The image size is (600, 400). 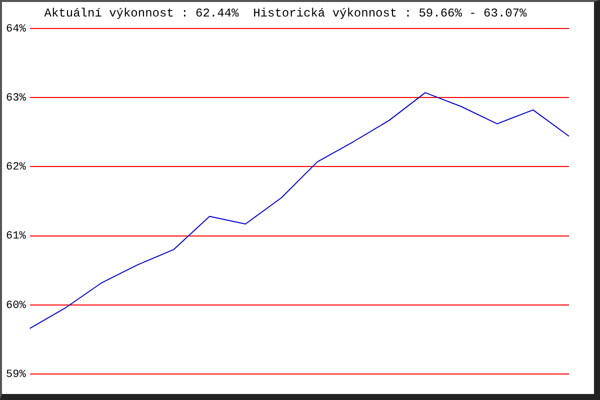 I want to click on y-tick-label: 60%, so click(x=16, y=306).